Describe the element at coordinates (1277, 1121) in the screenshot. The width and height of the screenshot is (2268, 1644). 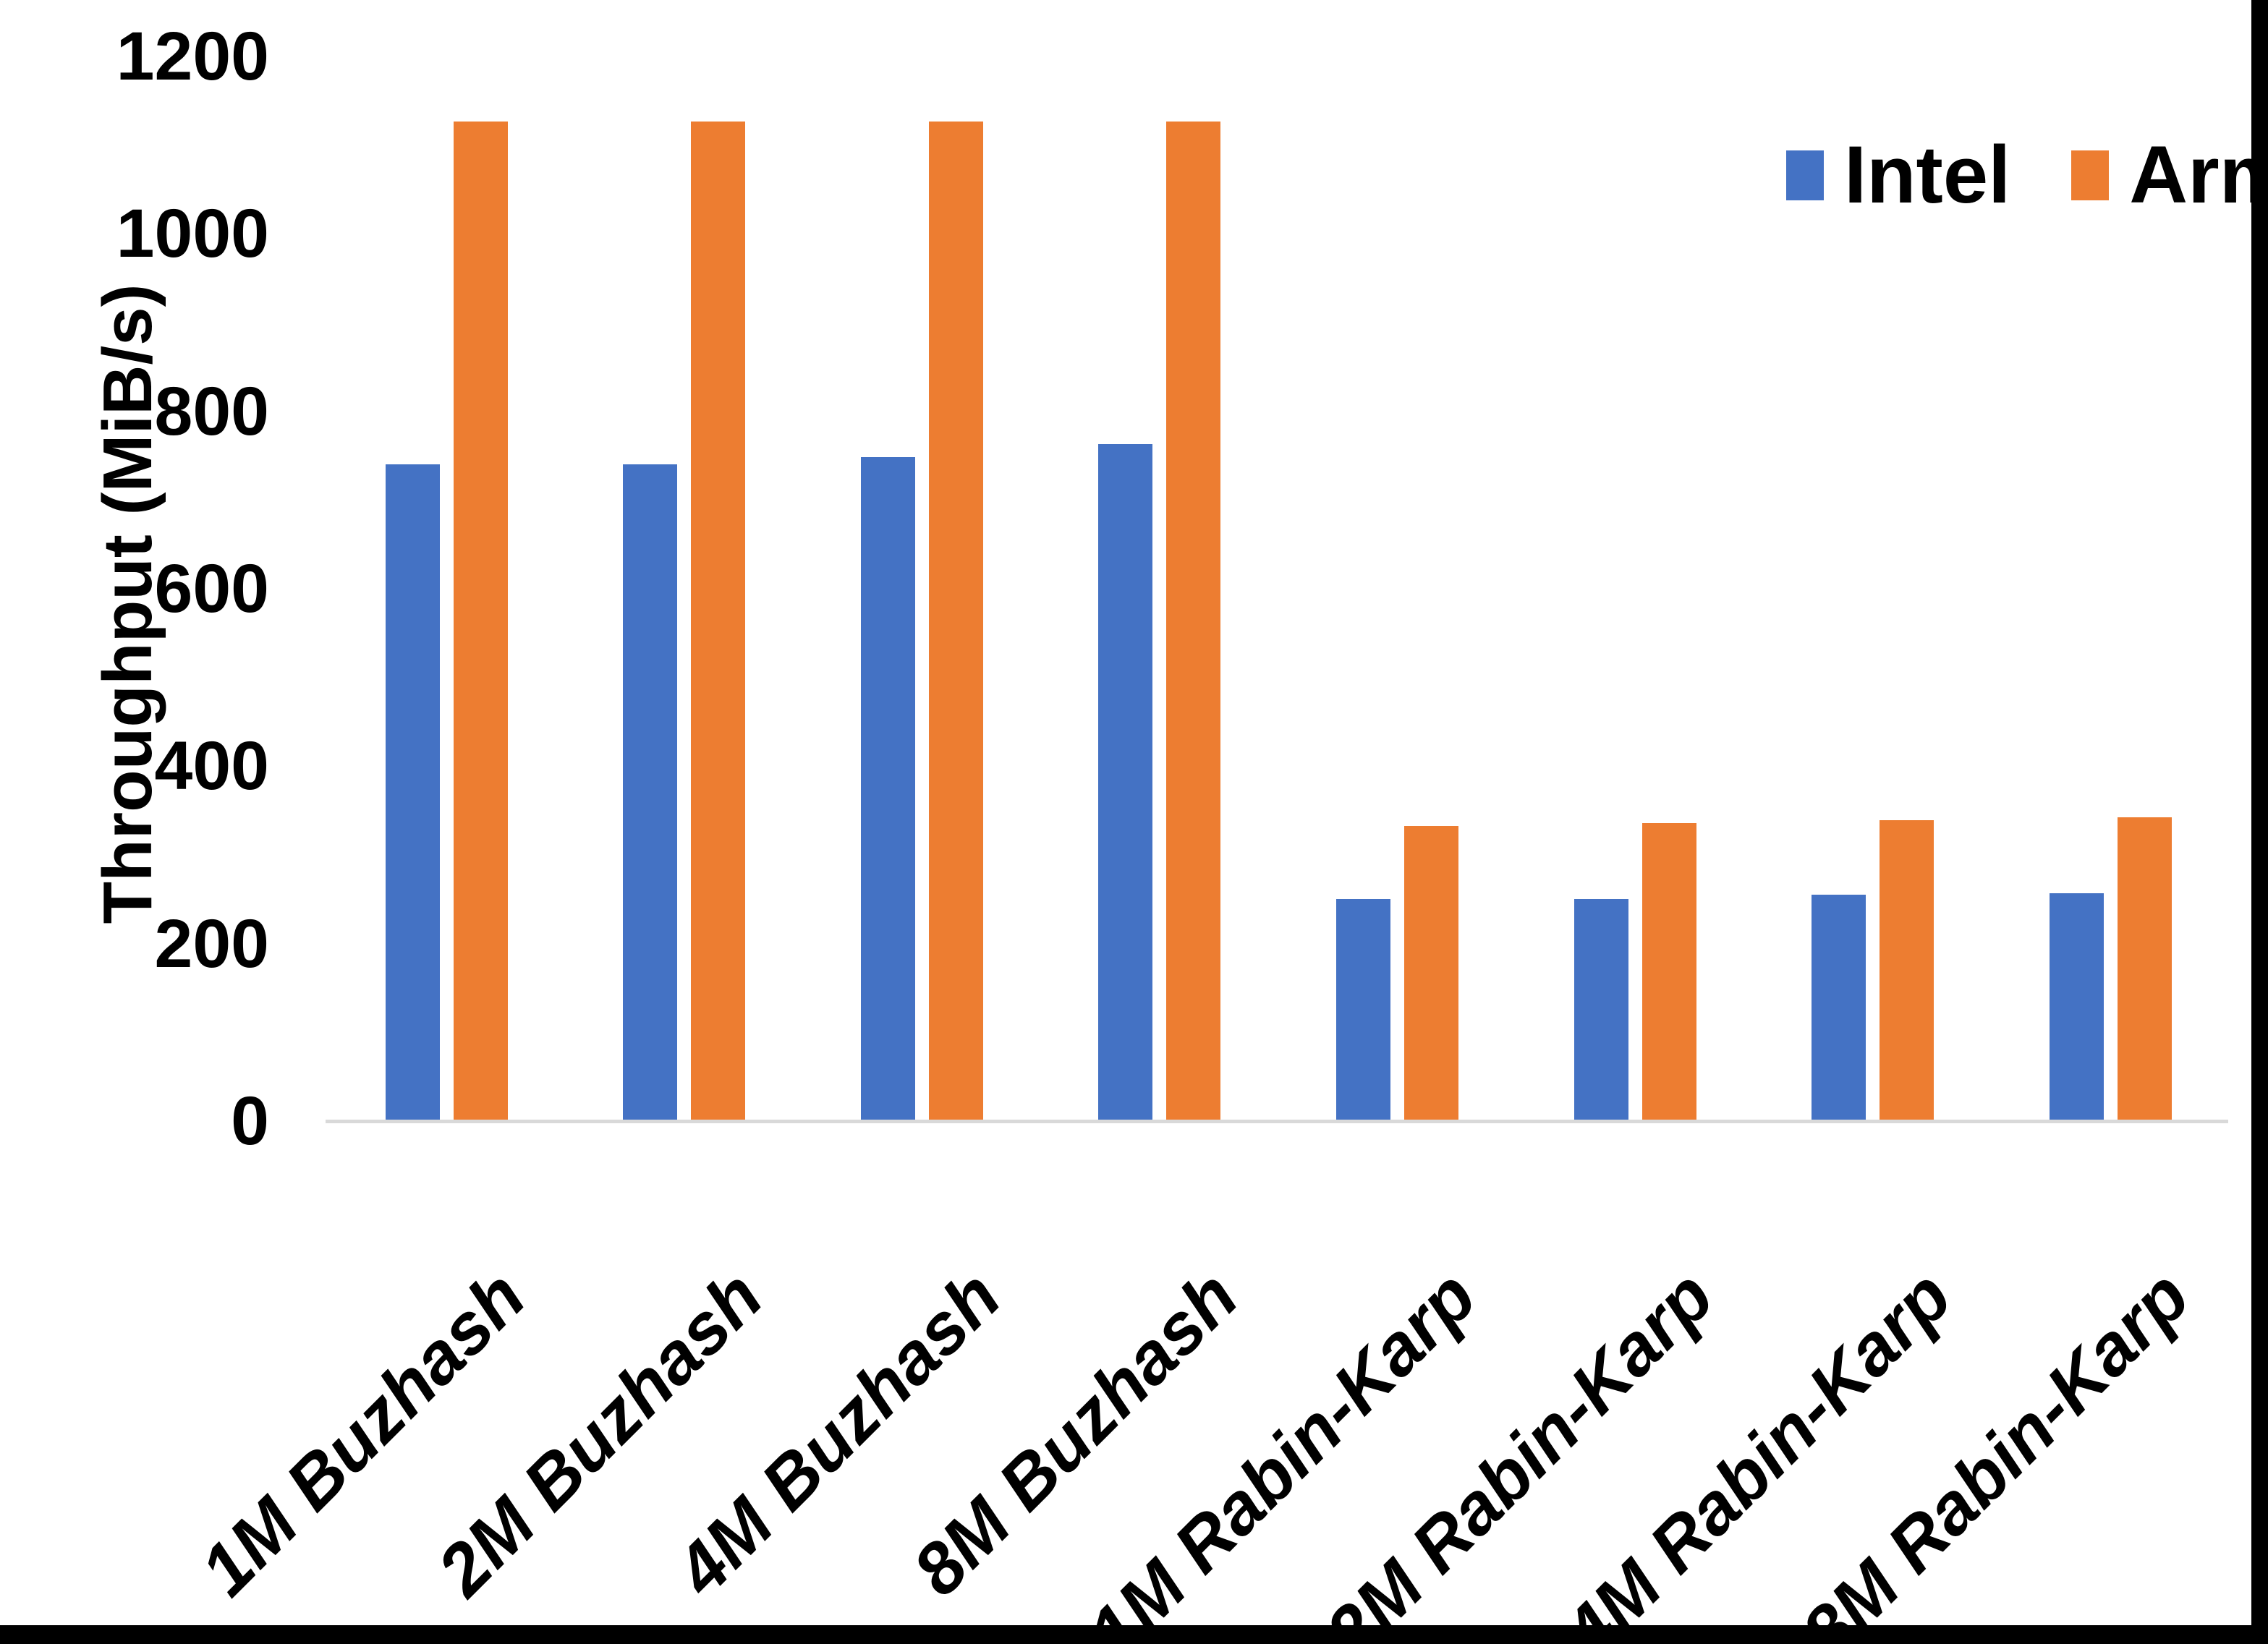
I see `x-axis-line` at that location.